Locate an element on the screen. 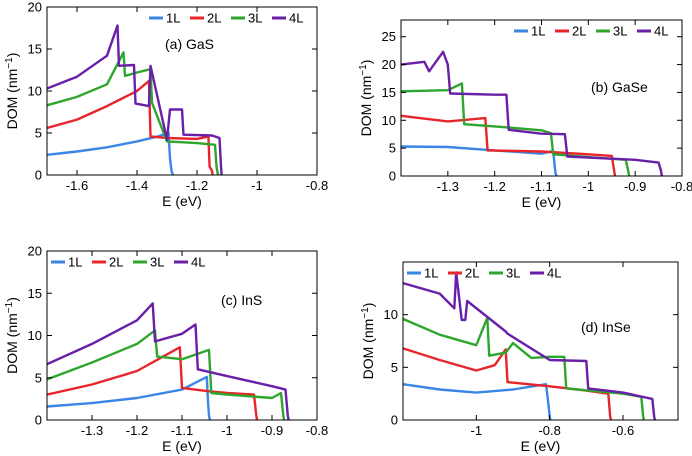  y-tick-label: 25 is located at coordinates (389, 36).